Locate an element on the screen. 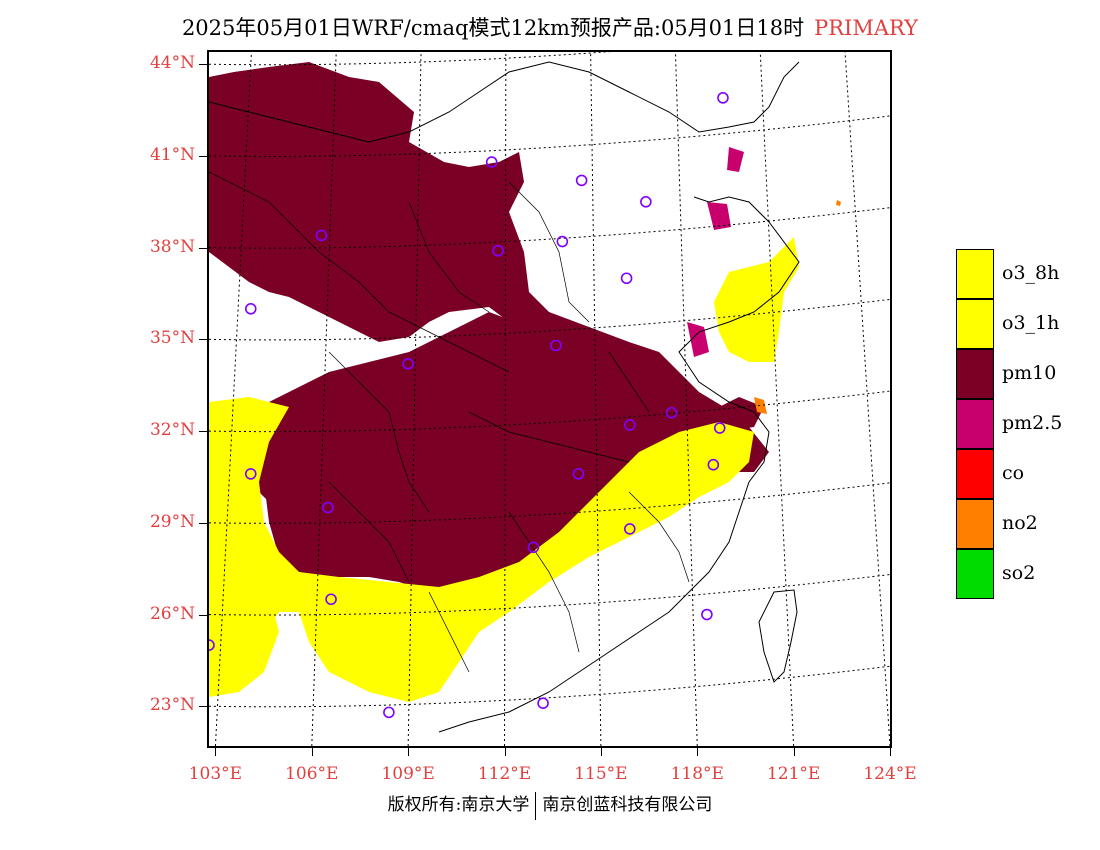 Image resolution: width=1100 pixels, height=850 pixels. lat-label: 44°N is located at coordinates (172, 63).